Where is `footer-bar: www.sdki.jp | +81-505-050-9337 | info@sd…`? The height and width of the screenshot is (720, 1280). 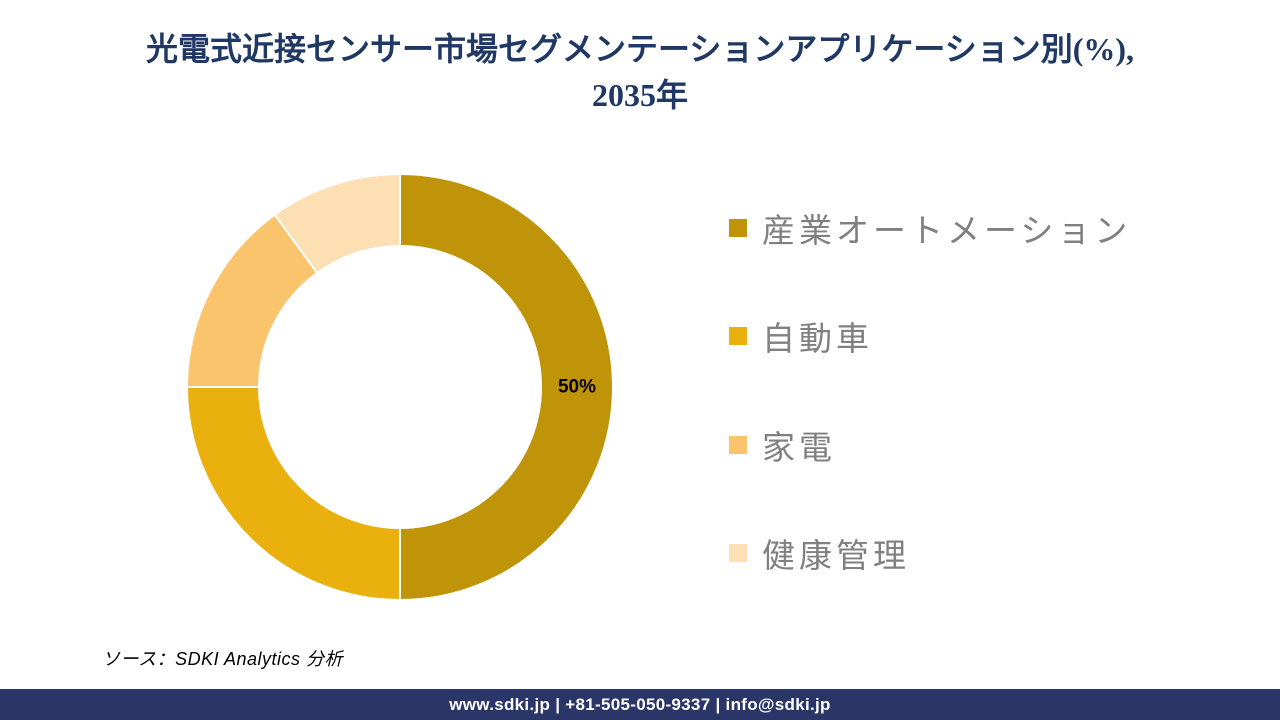 footer-bar: www.sdki.jp | +81-505-050-9337 | info@sd… is located at coordinates (640, 704).